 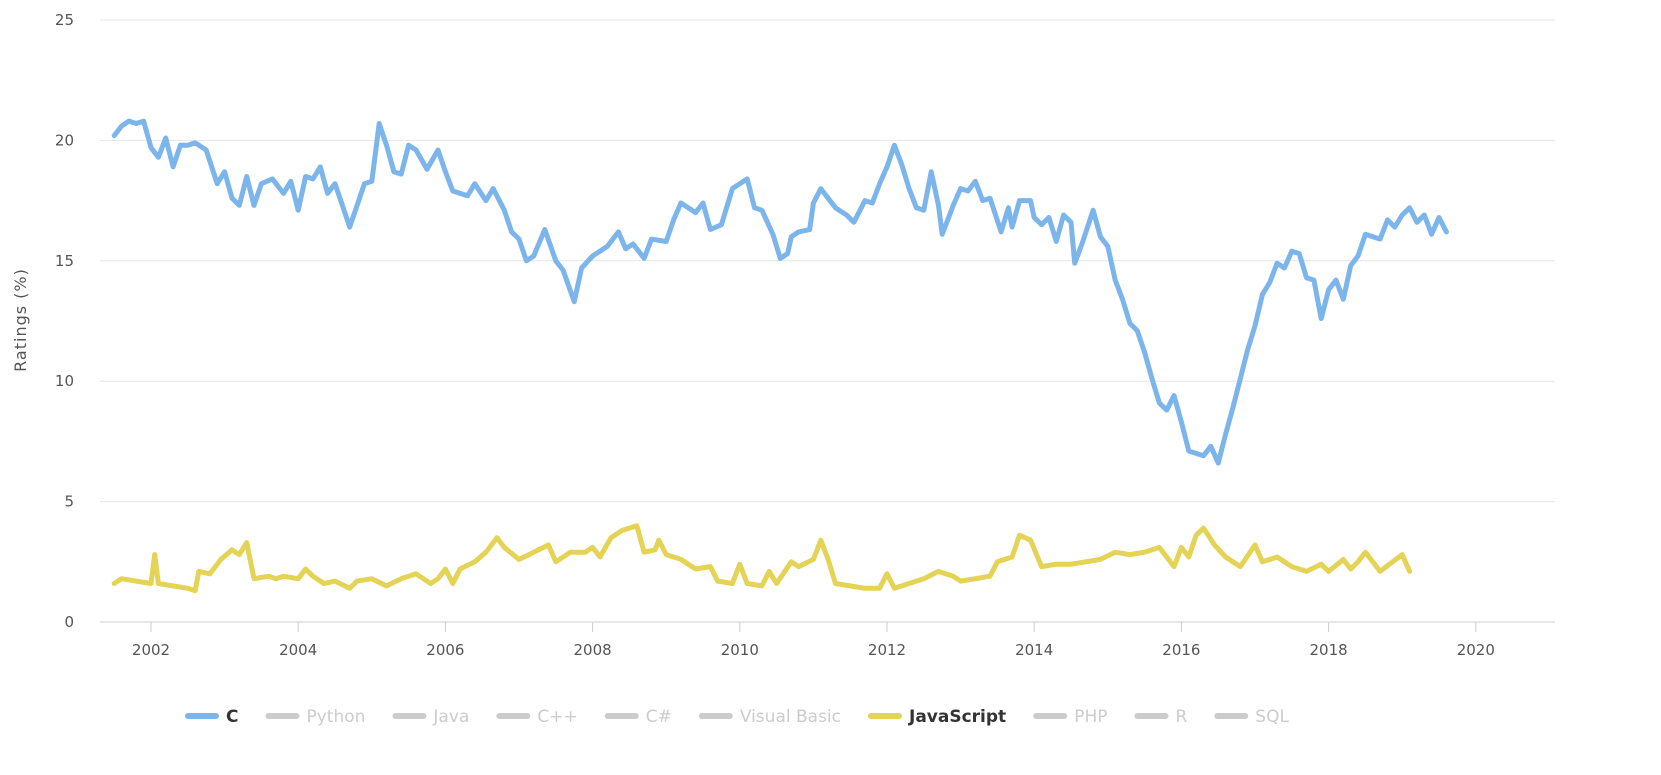 I want to click on x-tick-label: 2002, so click(x=151, y=650).